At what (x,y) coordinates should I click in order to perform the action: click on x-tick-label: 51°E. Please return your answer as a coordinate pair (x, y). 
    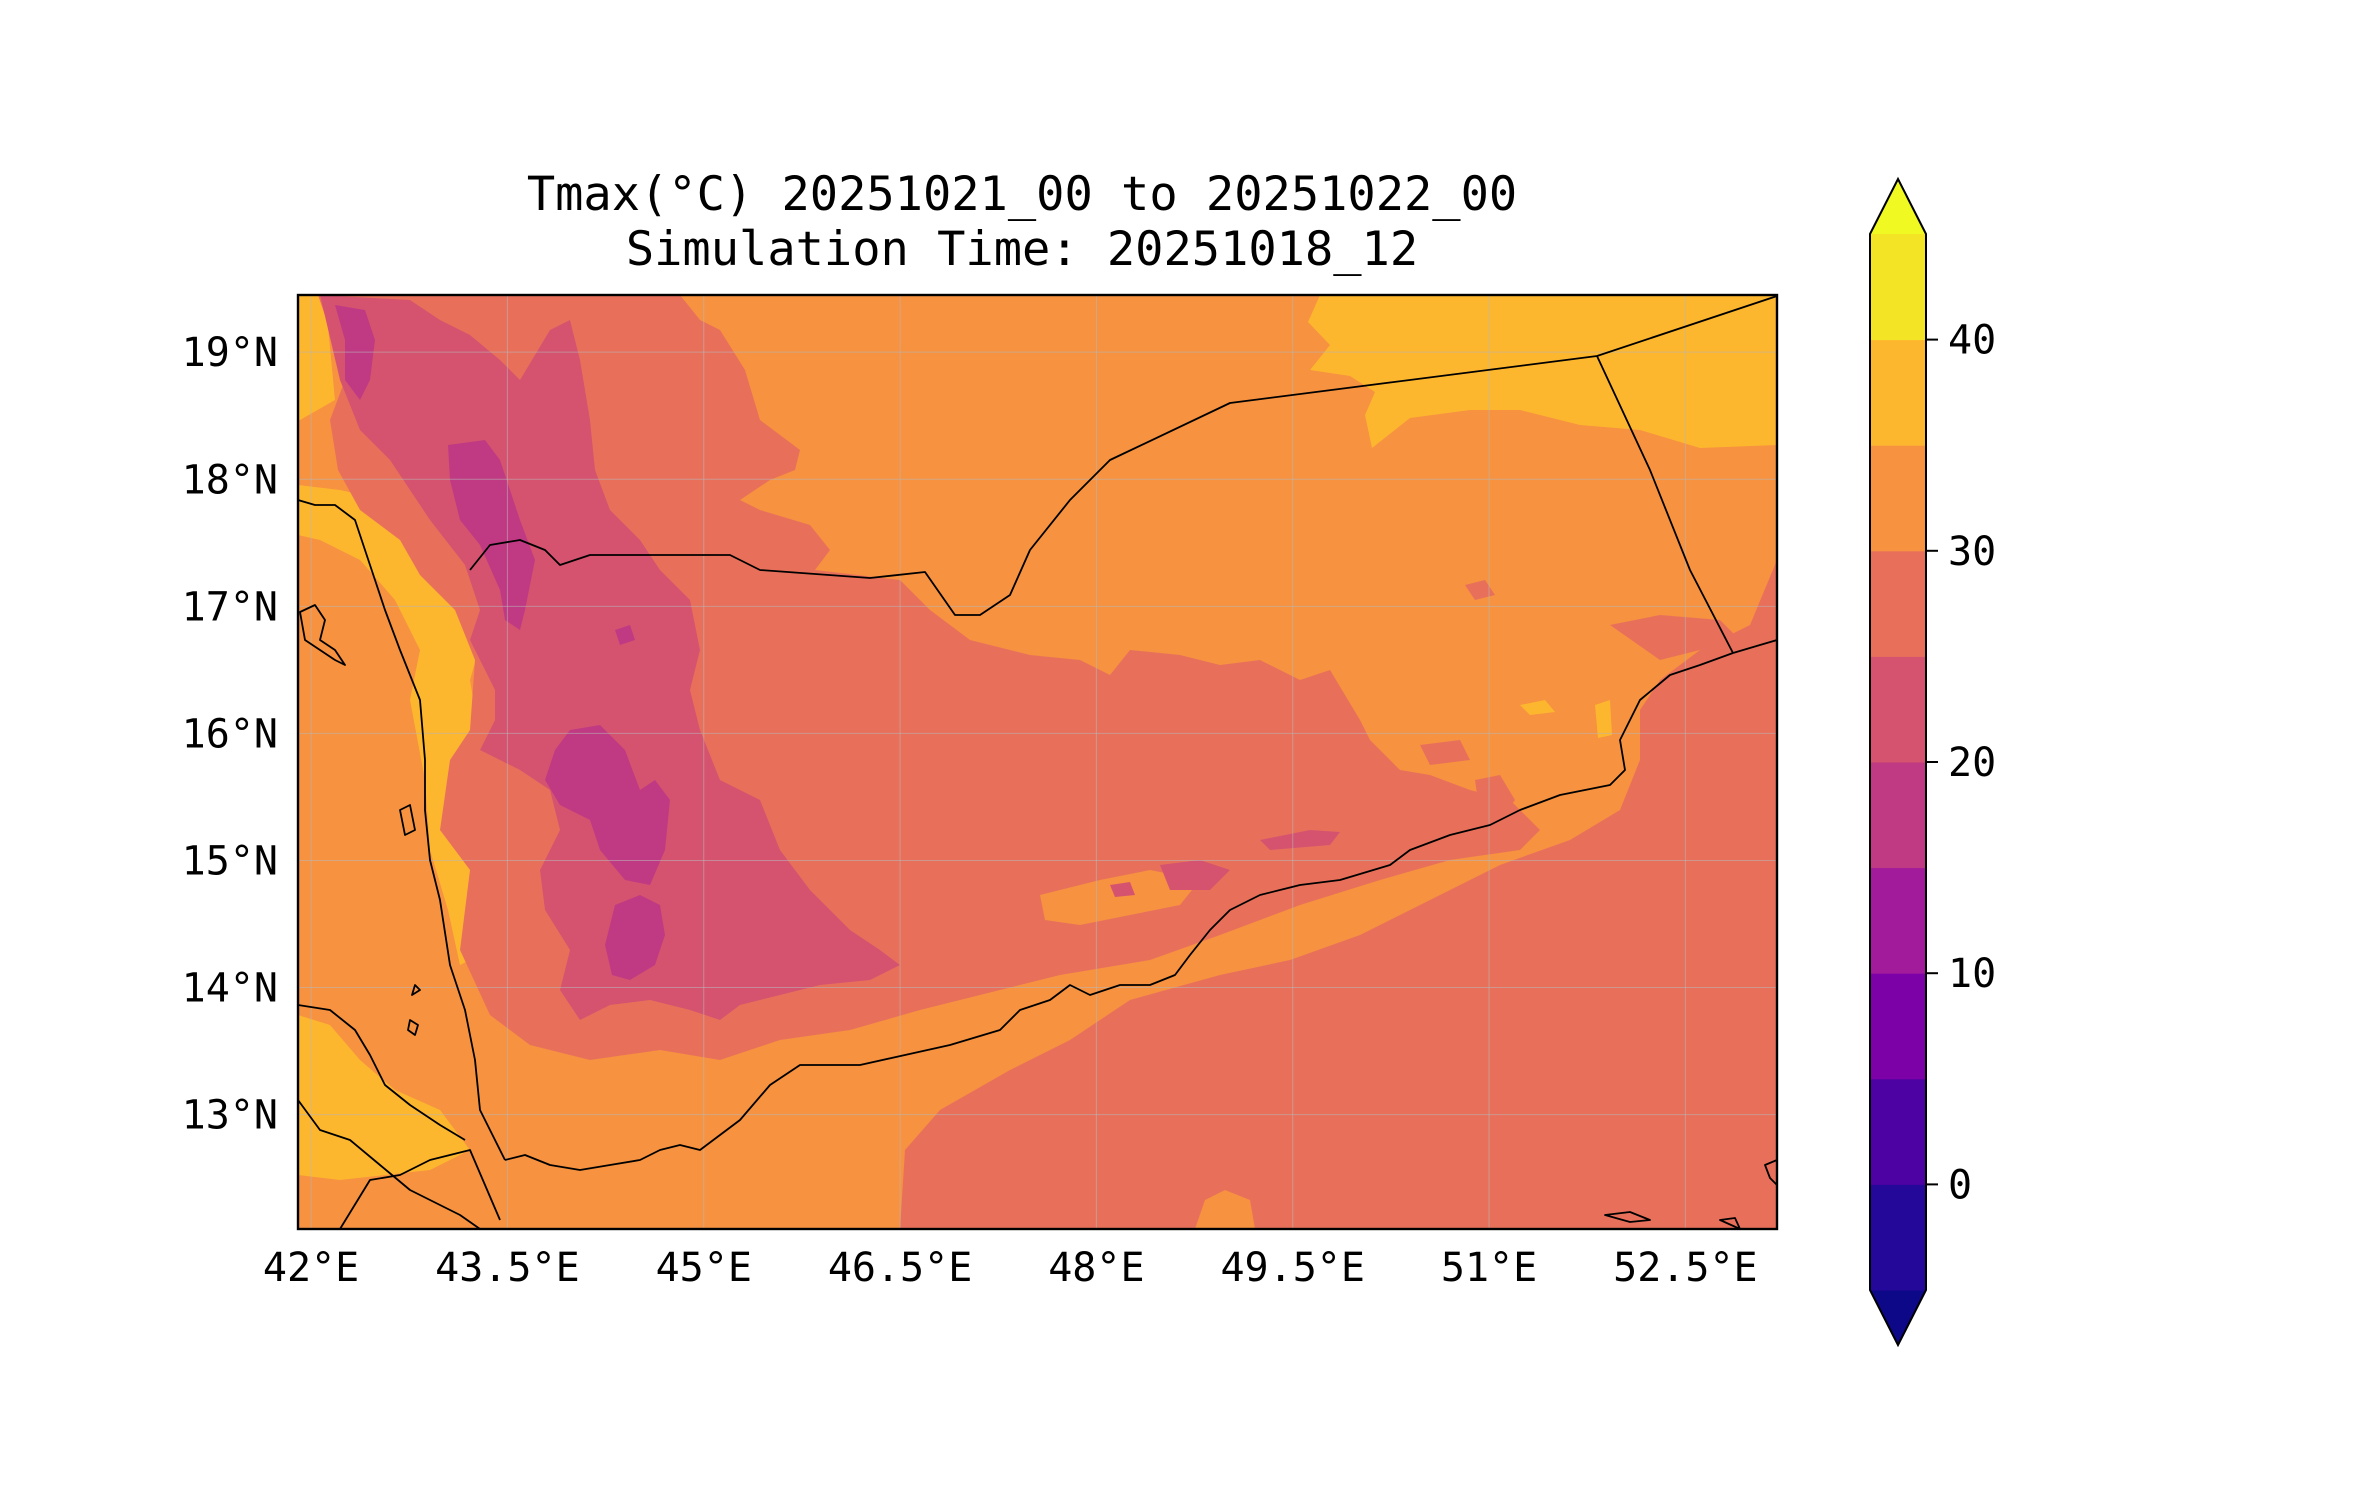
    Looking at the image, I should click on (1489, 1268).